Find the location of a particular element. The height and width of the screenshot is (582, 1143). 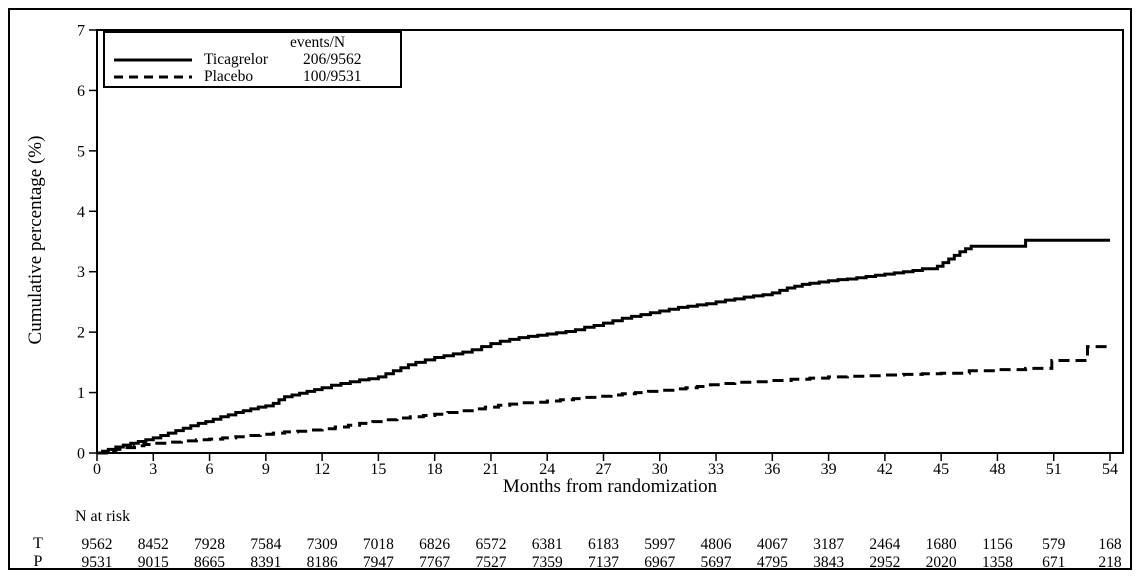

svg-text: 7584 is located at coordinates (265, 544).